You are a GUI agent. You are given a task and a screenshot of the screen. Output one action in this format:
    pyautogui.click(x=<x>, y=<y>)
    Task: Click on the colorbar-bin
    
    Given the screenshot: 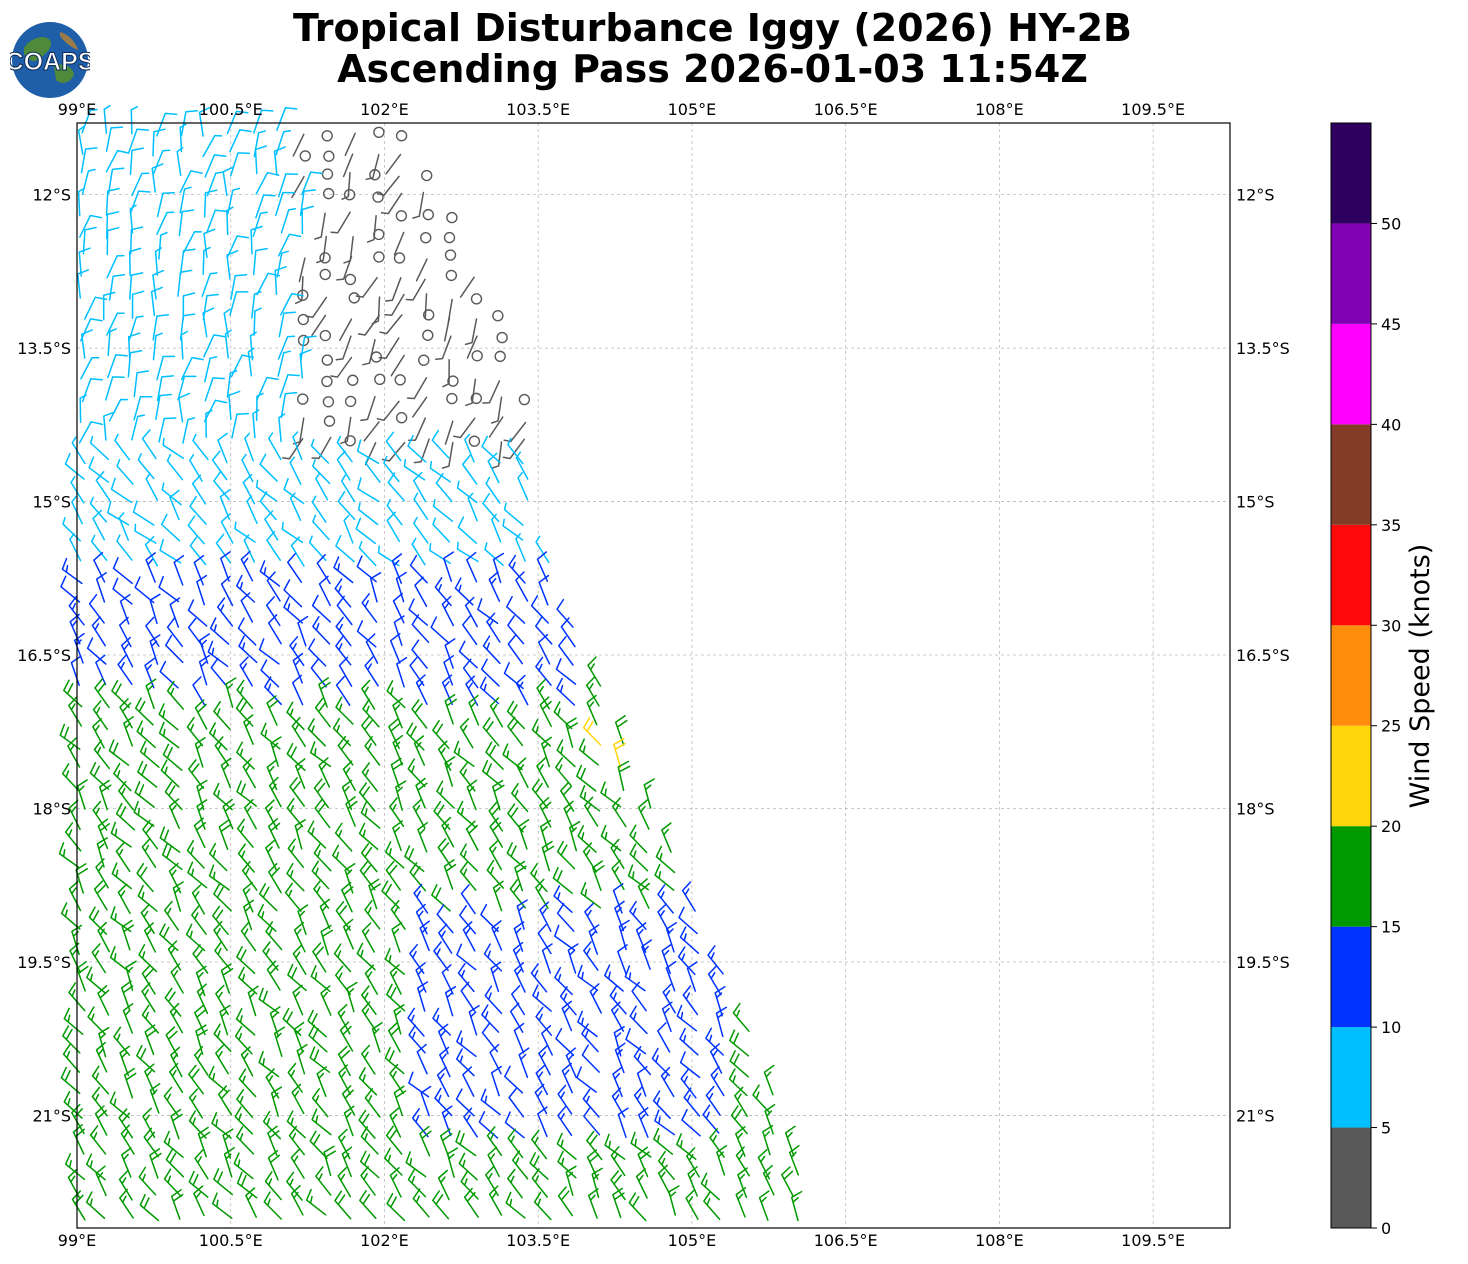 What is the action you would take?
    pyautogui.click(x=1351, y=776)
    